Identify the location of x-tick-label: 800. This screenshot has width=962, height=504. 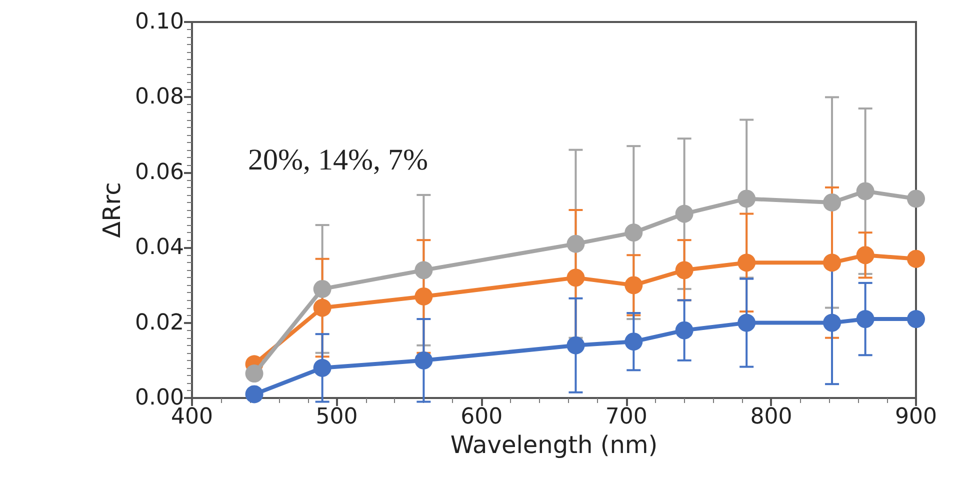
(771, 417).